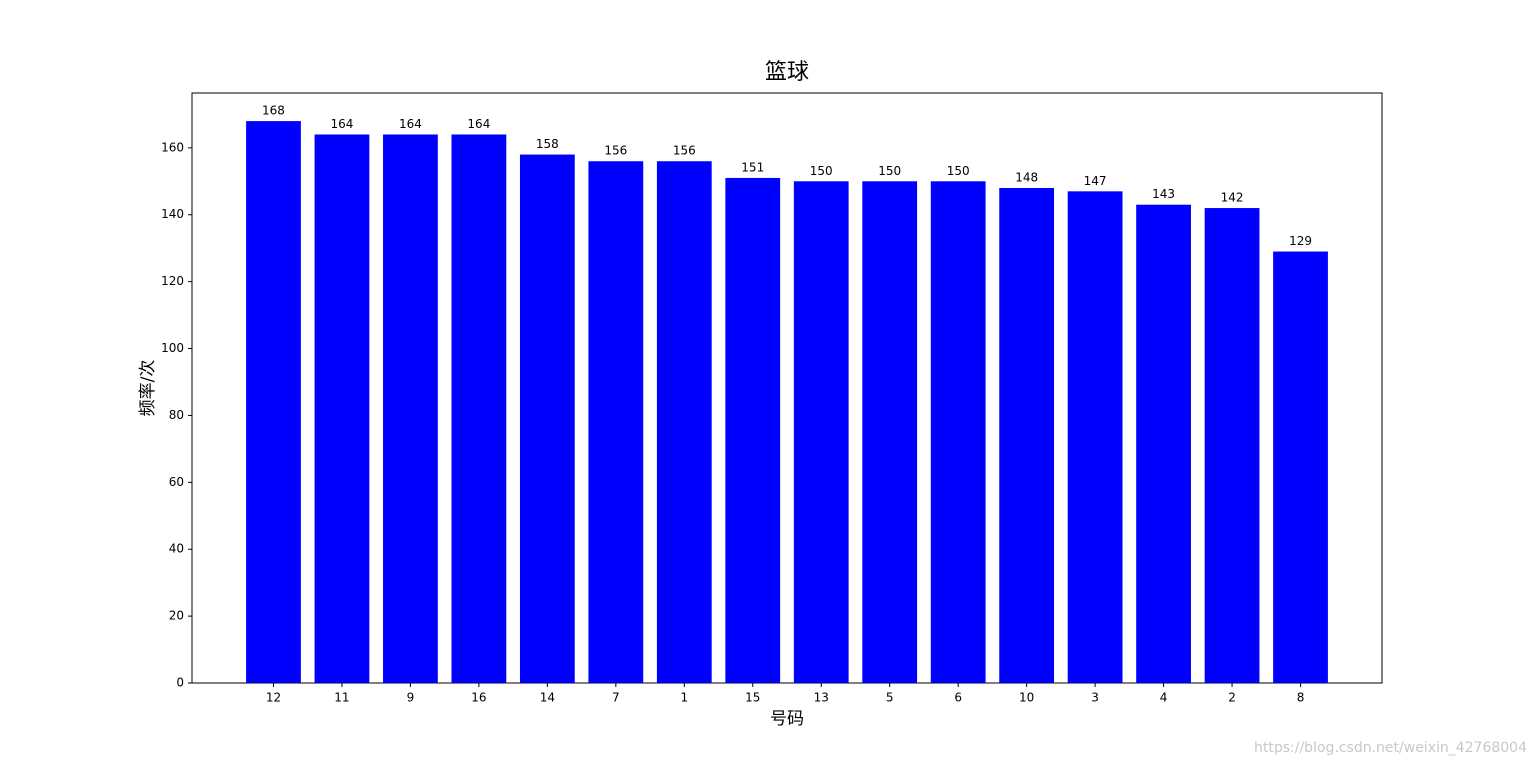 This screenshot has height=767, width=1536. I want to click on y-tick-label: 60, so click(176, 482).